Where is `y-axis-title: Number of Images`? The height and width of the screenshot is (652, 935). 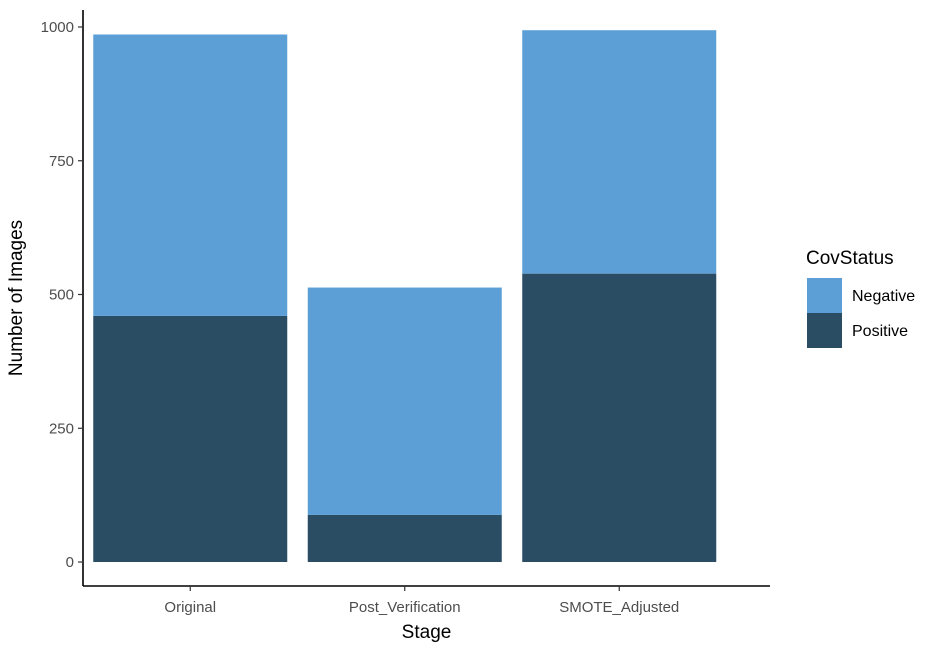 y-axis-title: Number of Images is located at coordinates (16, 298).